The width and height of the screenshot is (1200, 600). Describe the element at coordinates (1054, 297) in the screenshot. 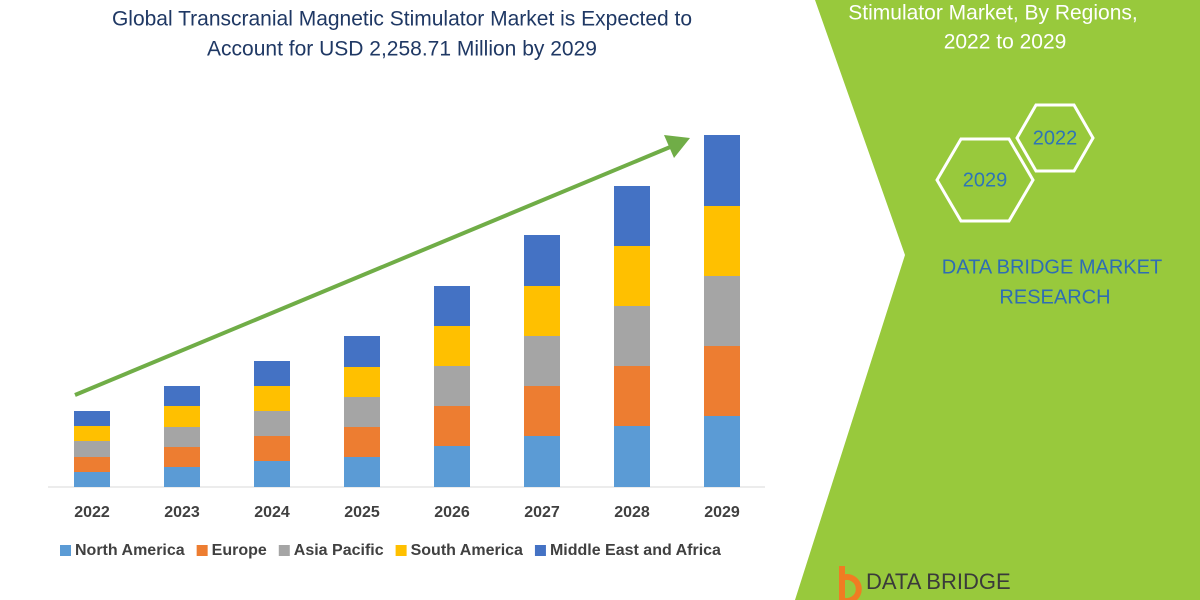

I see `brand-text: RESEARCH` at that location.